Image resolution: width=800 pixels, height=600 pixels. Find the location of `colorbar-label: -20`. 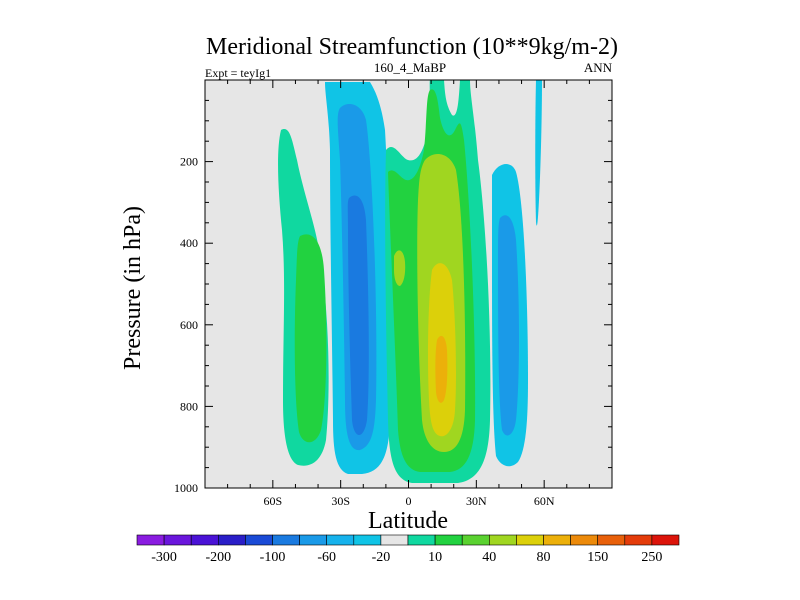

colorbar-label: -20 is located at coordinates (381, 557).